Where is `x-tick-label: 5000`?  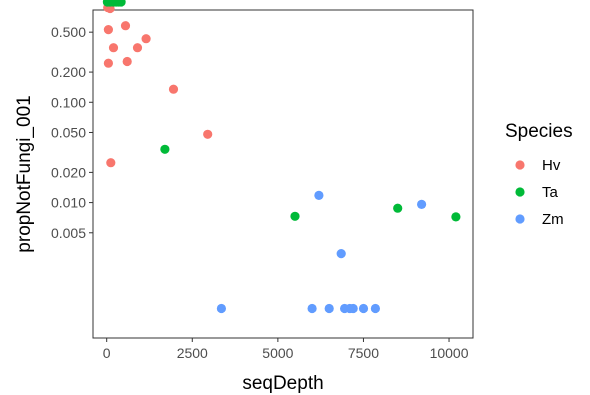 x-tick-label: 5000 is located at coordinates (277, 353).